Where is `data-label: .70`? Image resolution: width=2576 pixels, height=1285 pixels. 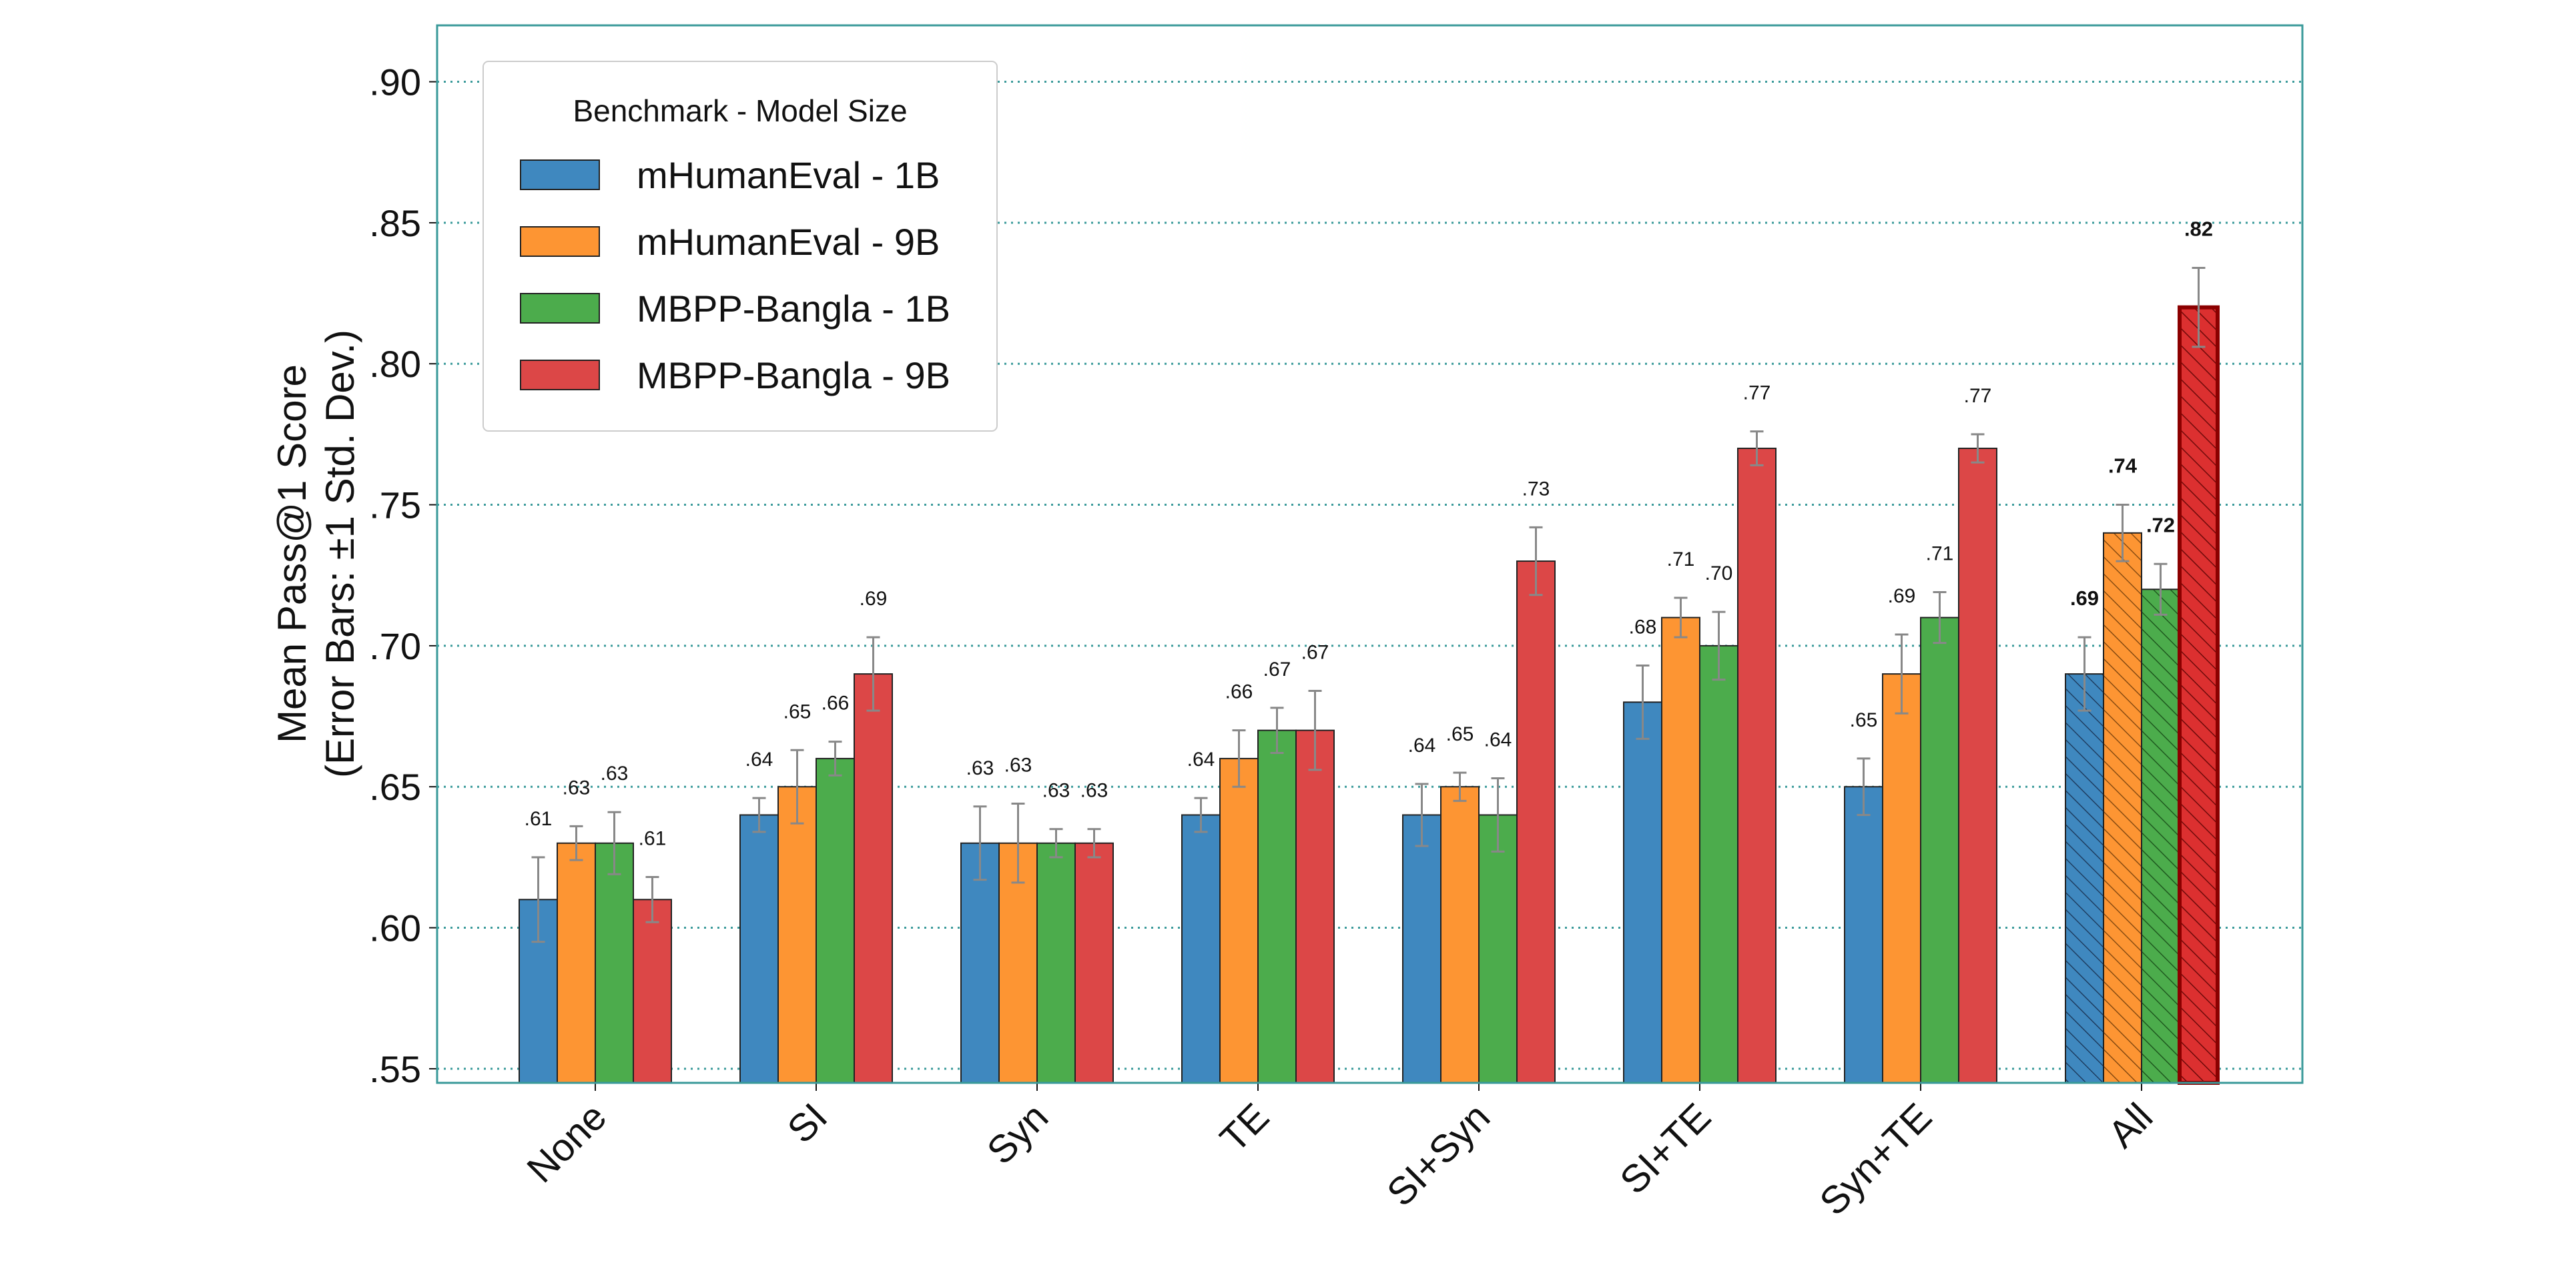 data-label: .70 is located at coordinates (1719, 573).